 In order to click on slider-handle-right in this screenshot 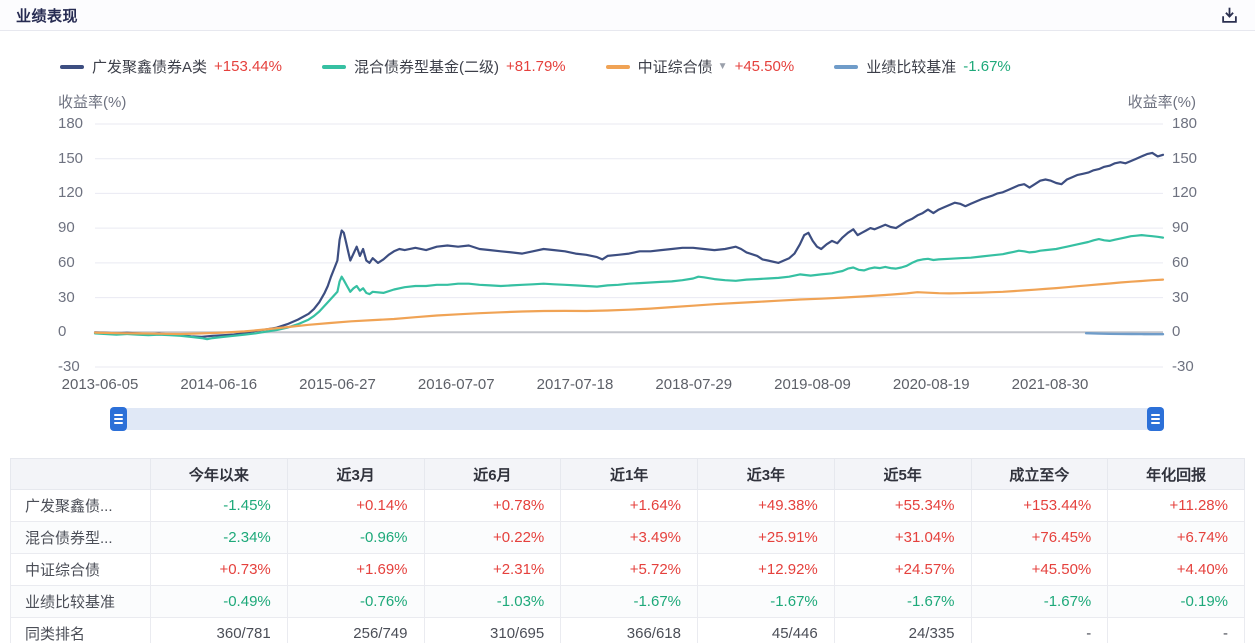, I will do `click(1155, 419)`.